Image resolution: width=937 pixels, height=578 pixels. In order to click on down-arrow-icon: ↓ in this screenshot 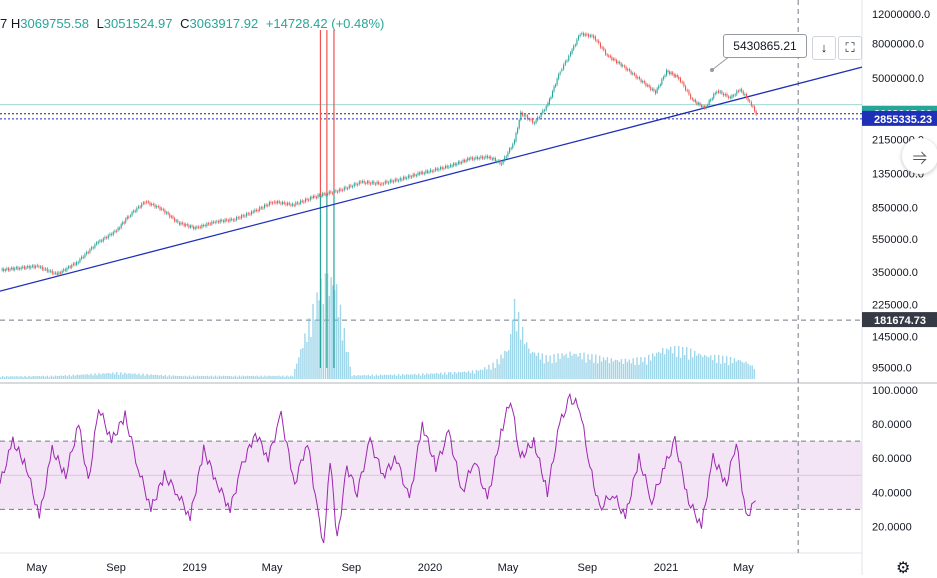, I will do `click(824, 48)`.